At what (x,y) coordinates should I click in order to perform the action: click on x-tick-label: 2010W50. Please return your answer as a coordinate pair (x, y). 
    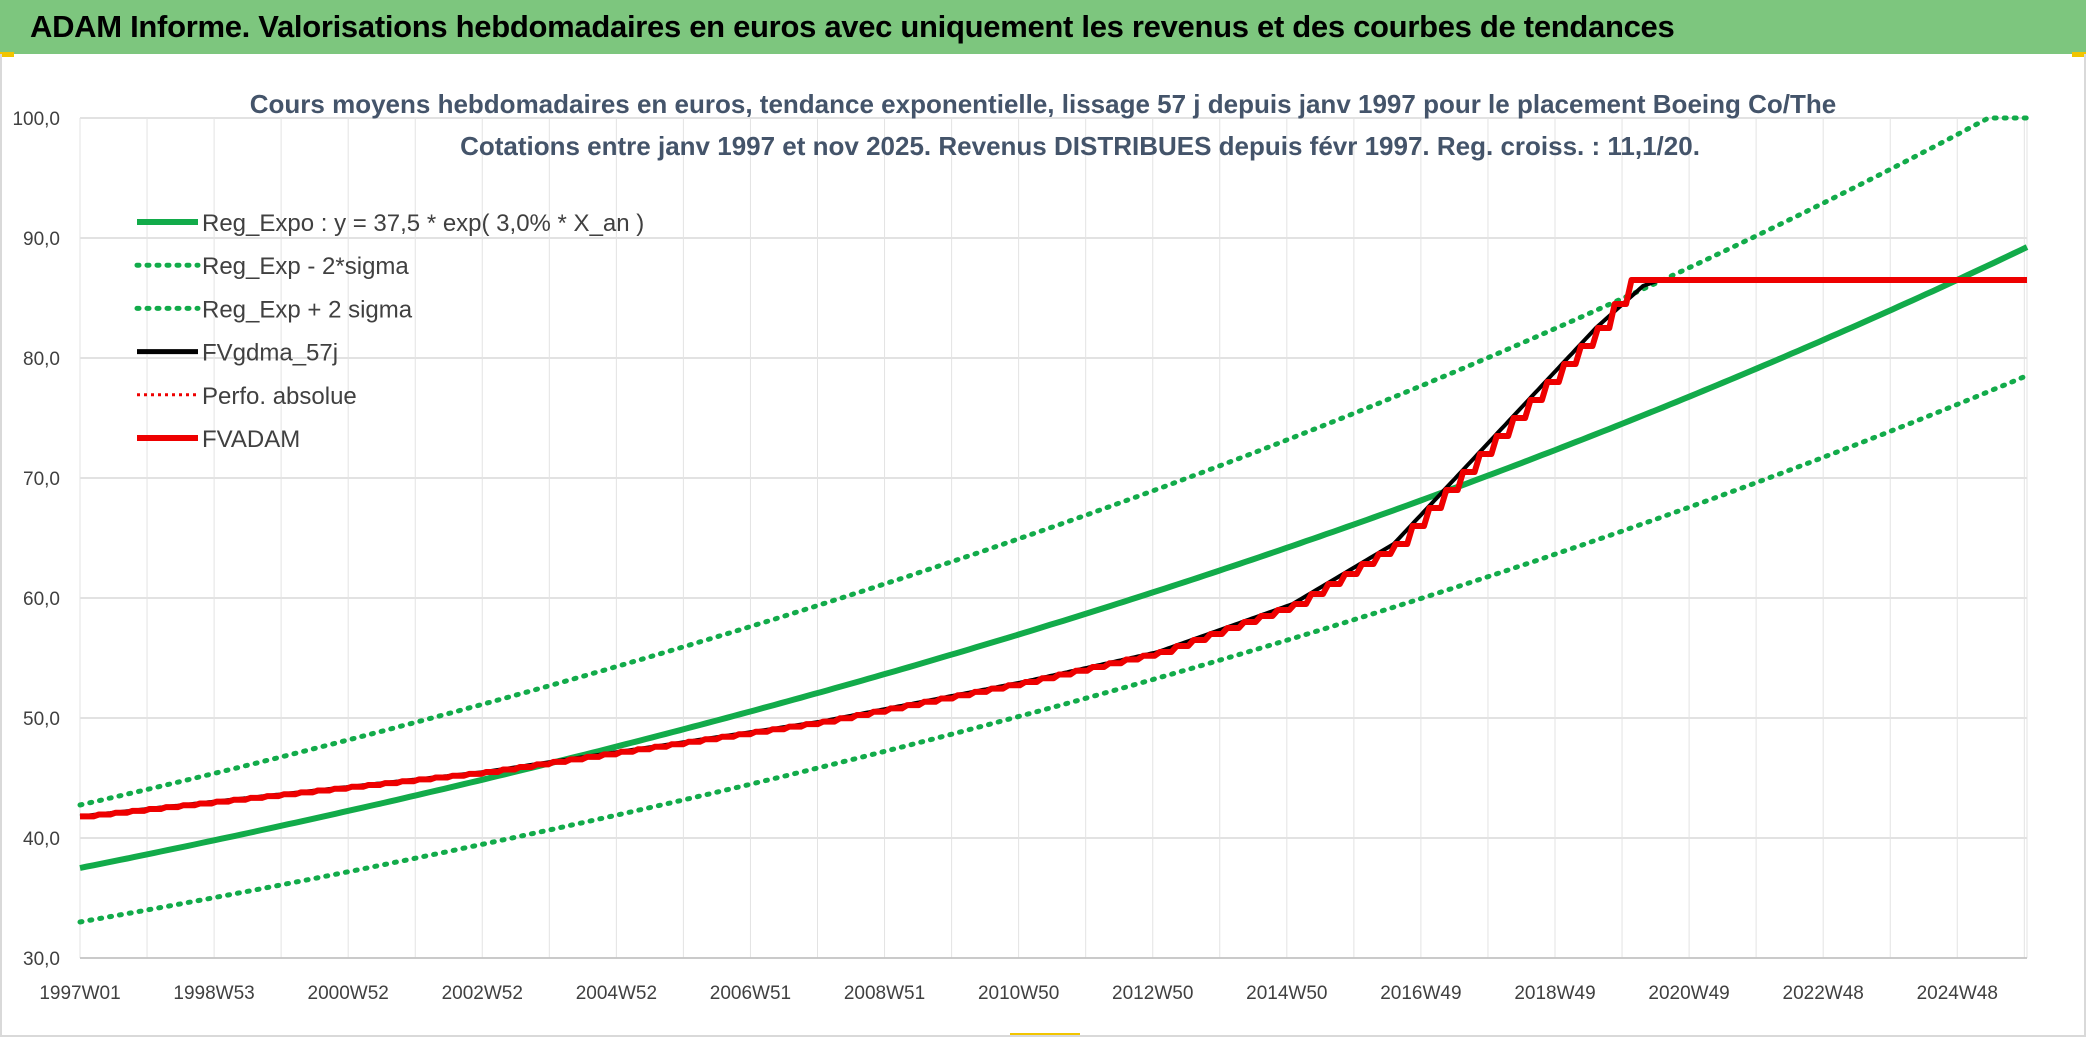
    Looking at the image, I should click on (1018, 993).